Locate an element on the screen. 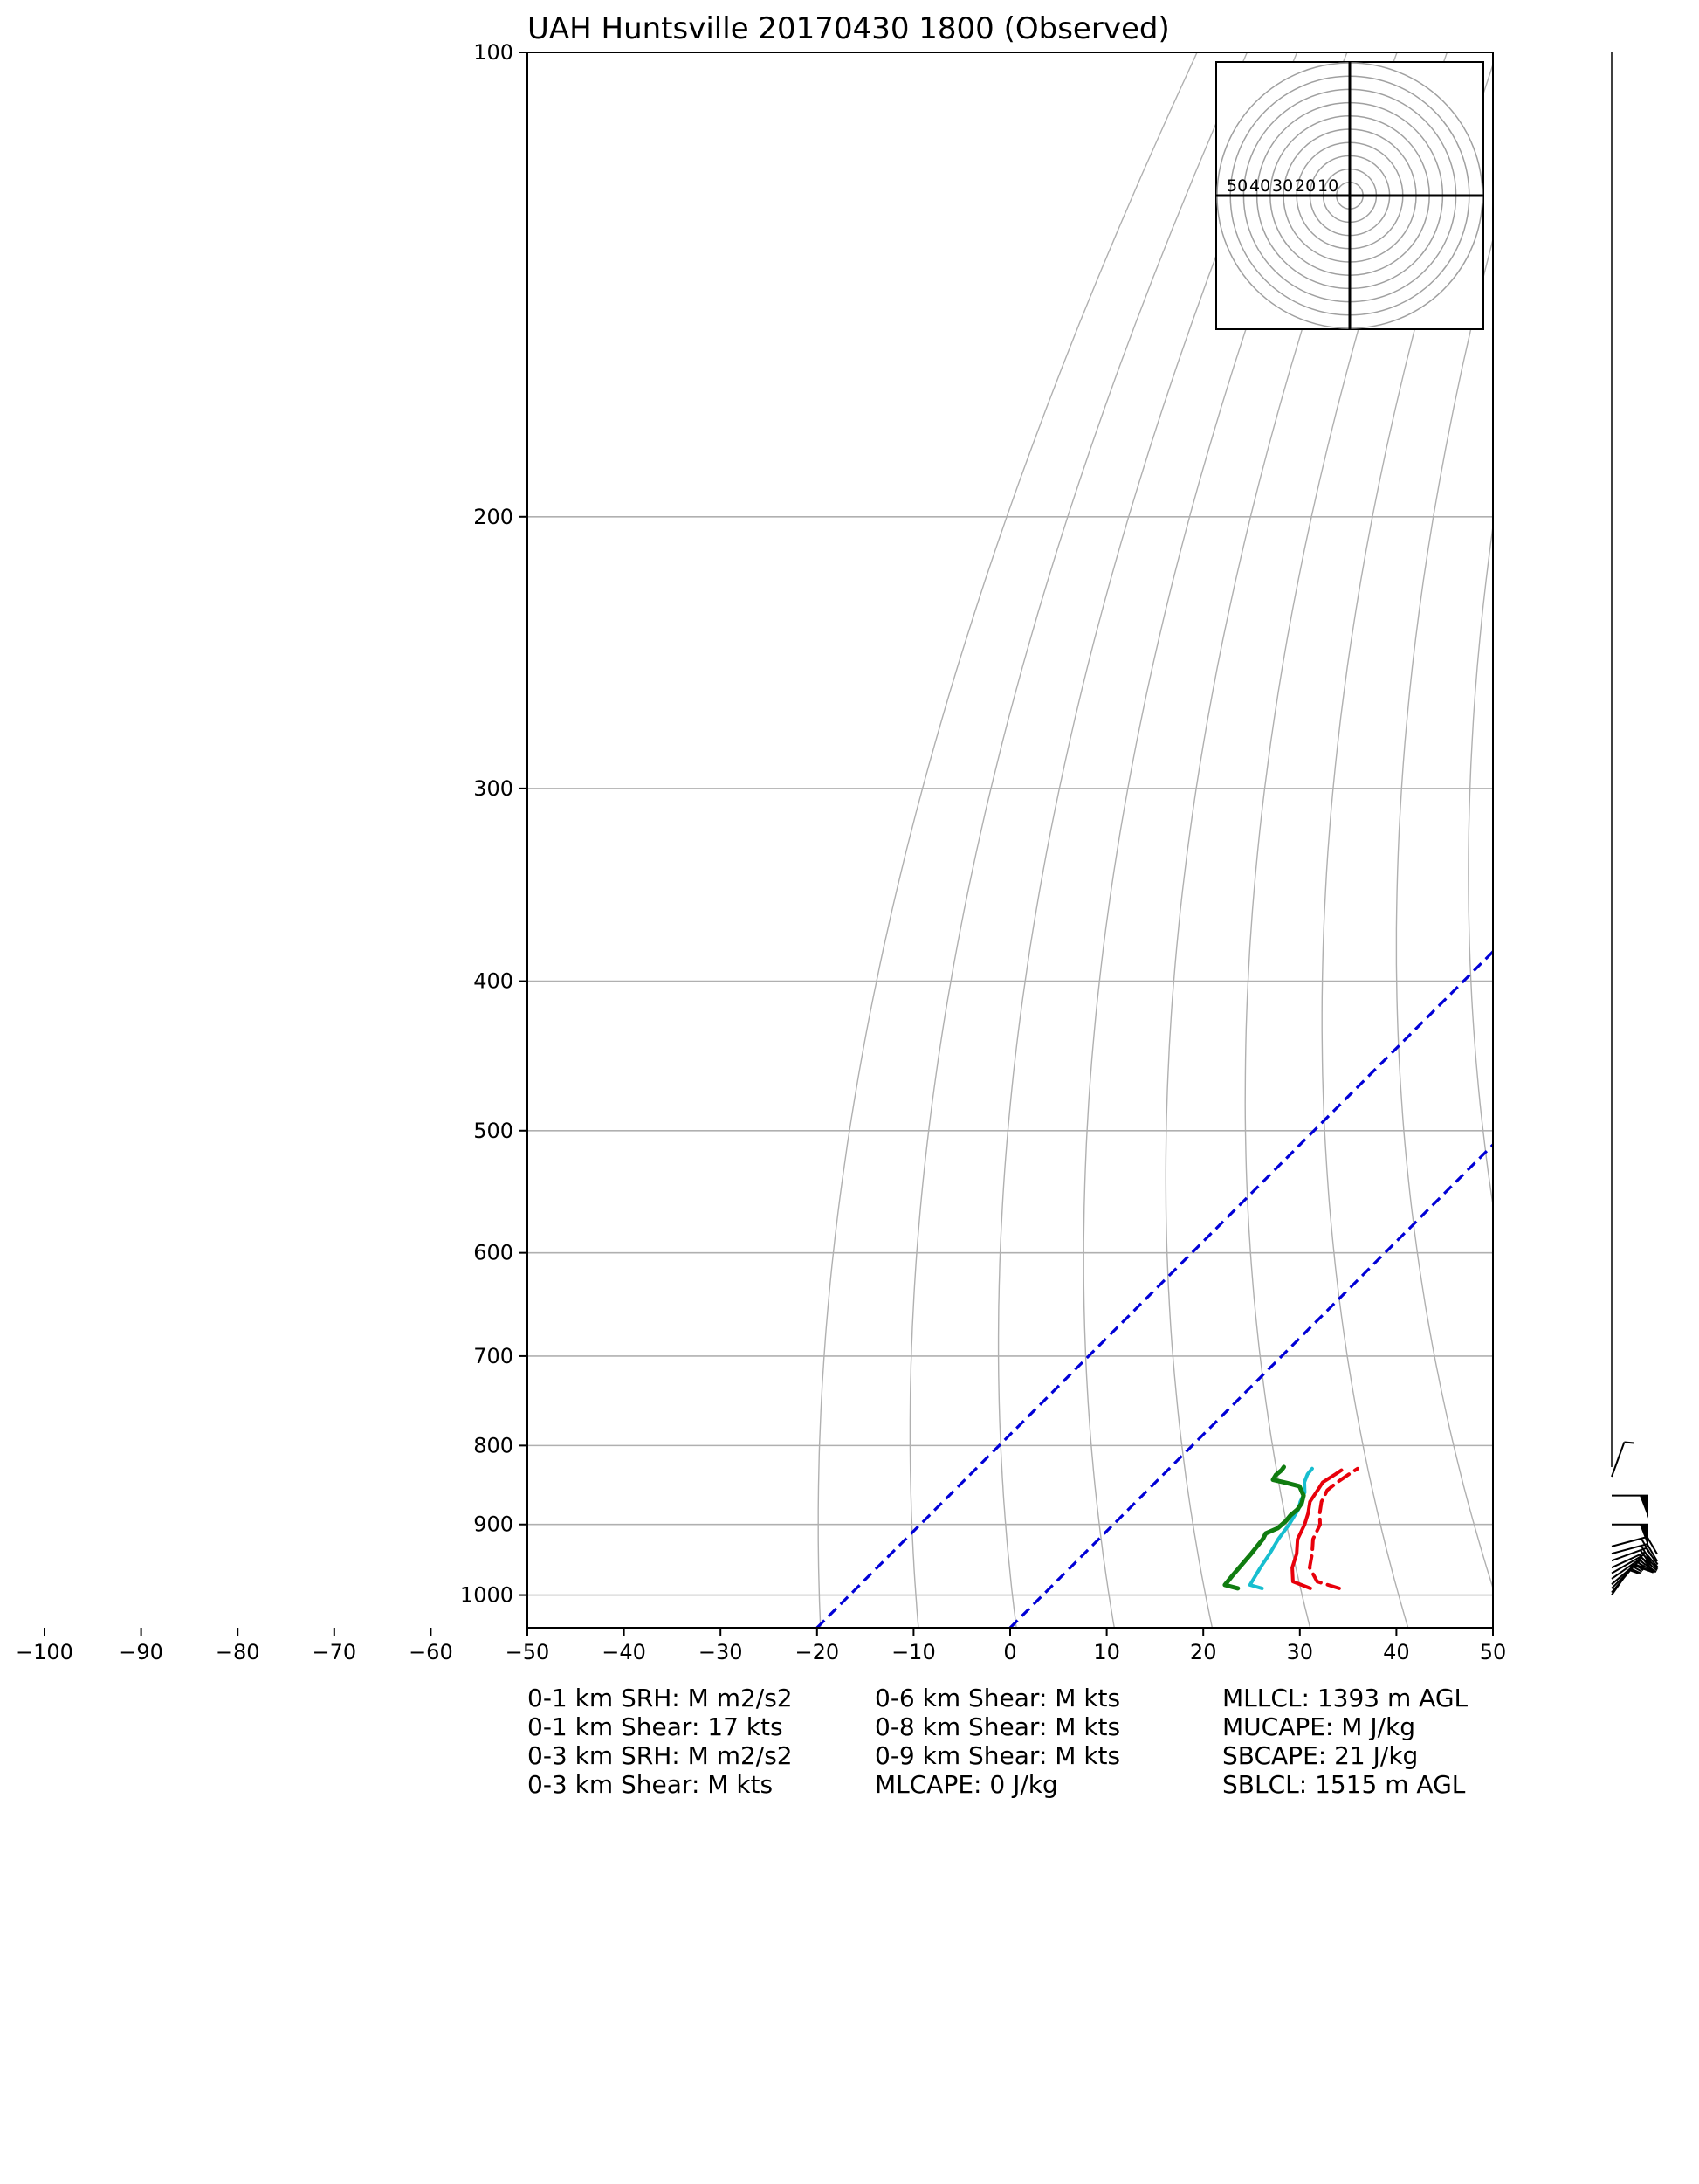 This screenshot has width=1699, height=2184. chart-title: UAH Huntsville 20170430 1800 (Observed) is located at coordinates (848, 28).